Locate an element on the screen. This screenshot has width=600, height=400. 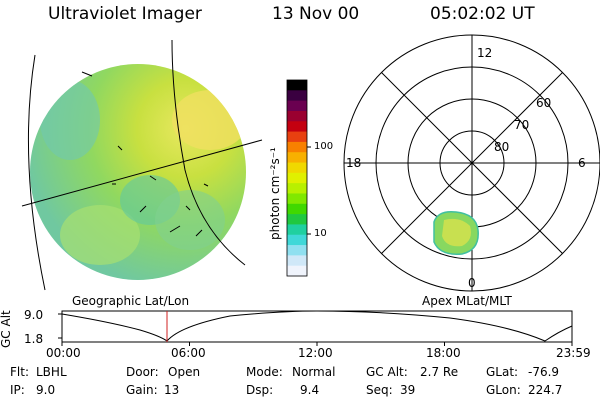
ip-label: IP: is located at coordinates (17, 390).